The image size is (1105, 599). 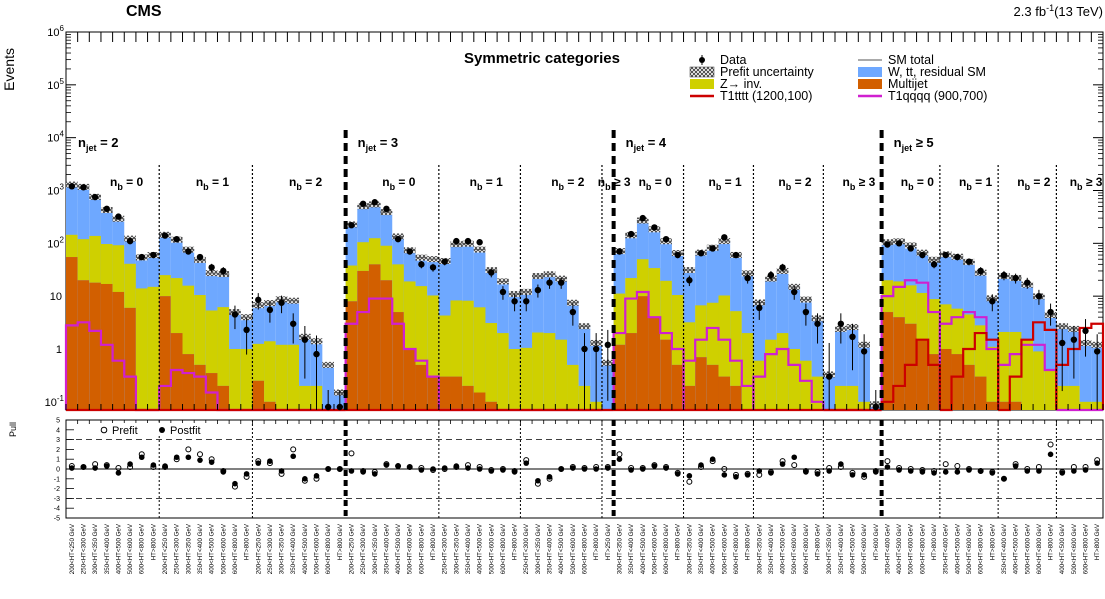 What do you see at coordinates (58, 450) in the screenshot?
I see `pull-y-tick-label: 2` at bounding box center [58, 450].